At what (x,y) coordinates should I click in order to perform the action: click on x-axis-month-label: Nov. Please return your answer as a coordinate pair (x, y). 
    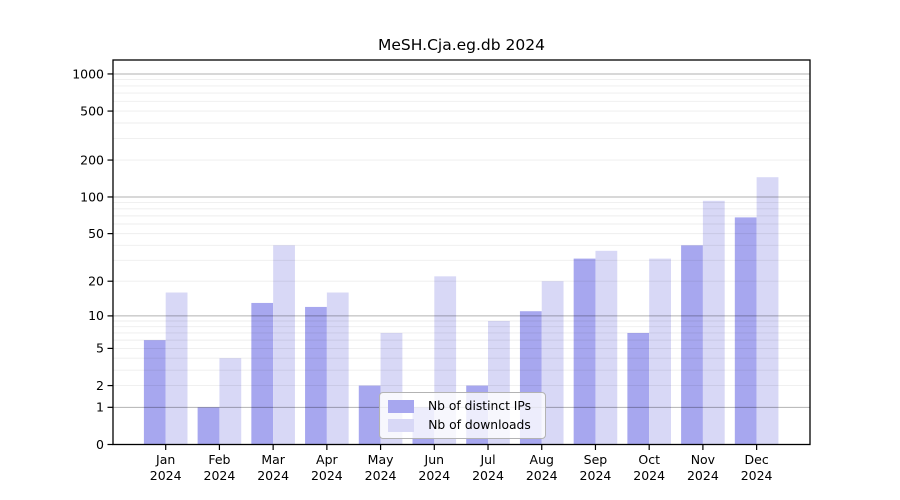
    Looking at the image, I should click on (703, 459).